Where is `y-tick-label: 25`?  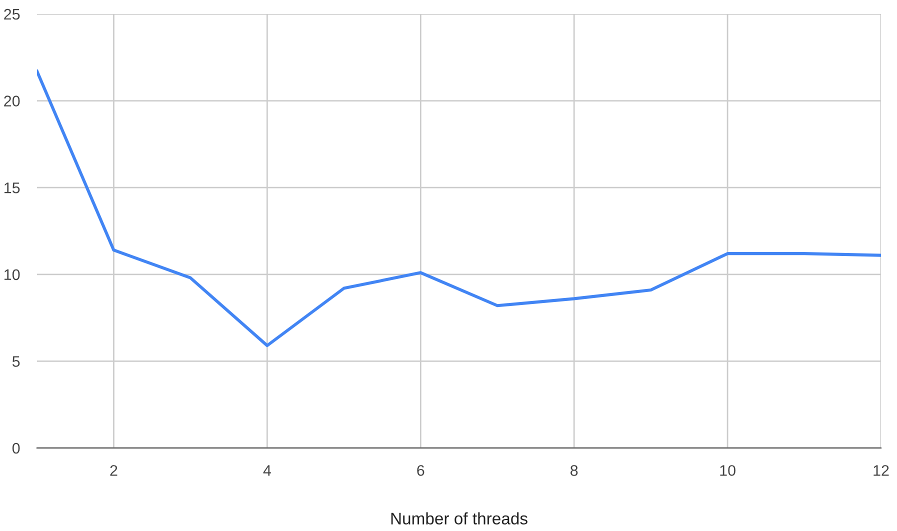 y-tick-label: 25 is located at coordinates (12, 14).